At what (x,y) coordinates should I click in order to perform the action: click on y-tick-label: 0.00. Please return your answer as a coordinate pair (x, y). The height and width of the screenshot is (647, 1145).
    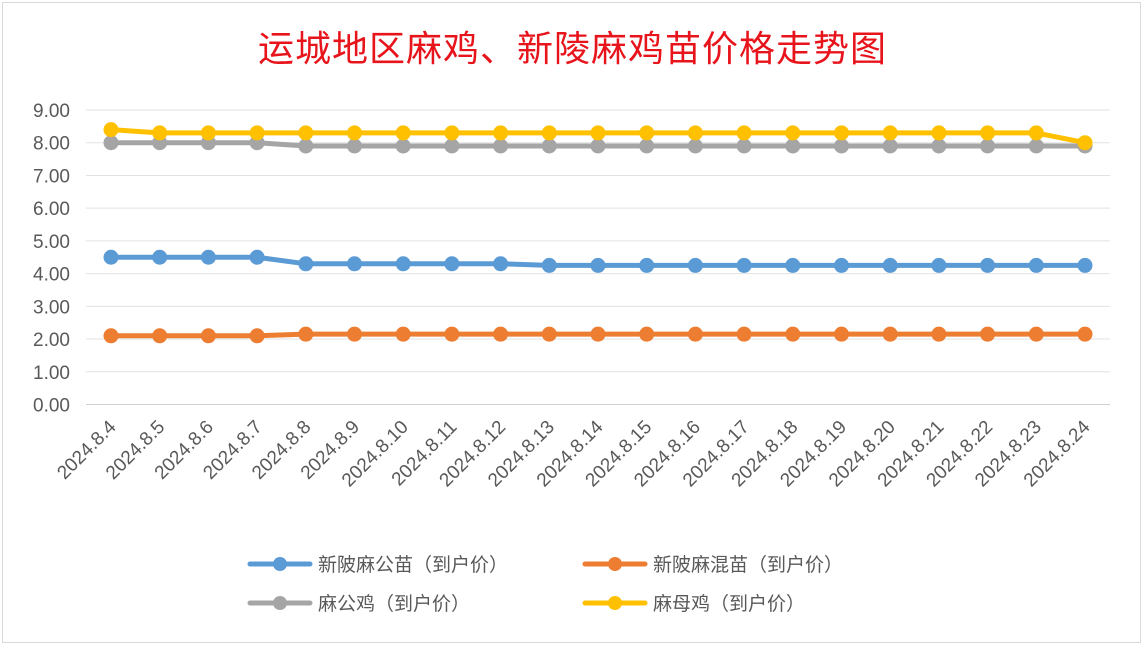
    Looking at the image, I should click on (51, 406).